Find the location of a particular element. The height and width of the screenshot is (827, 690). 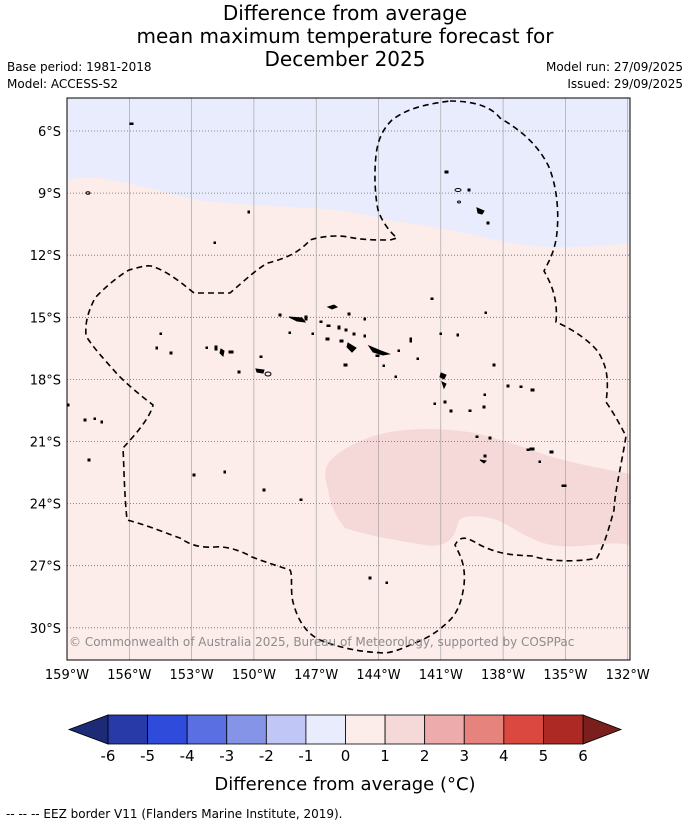

lat-tick-label: 6°S is located at coordinates (49, 132).